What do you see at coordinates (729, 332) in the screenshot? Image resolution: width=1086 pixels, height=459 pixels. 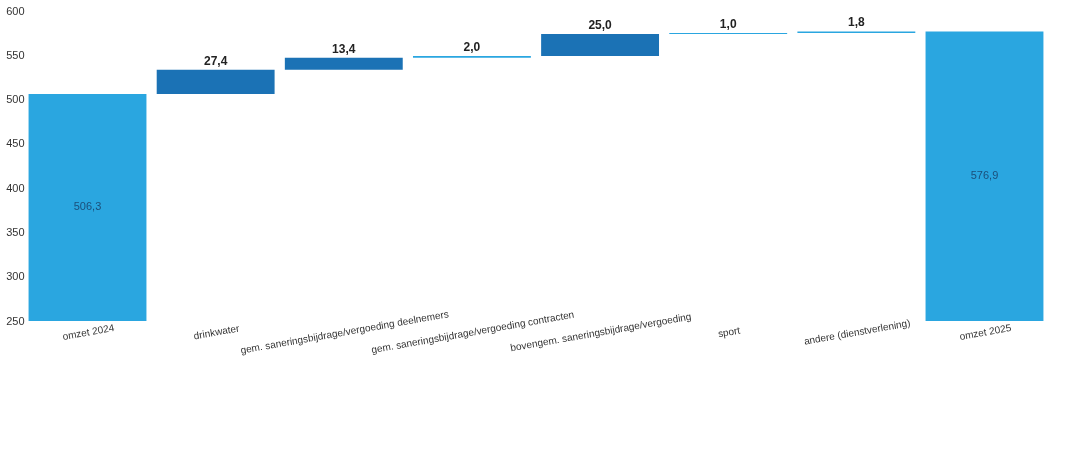 I see `x-tick-label: sport` at bounding box center [729, 332].